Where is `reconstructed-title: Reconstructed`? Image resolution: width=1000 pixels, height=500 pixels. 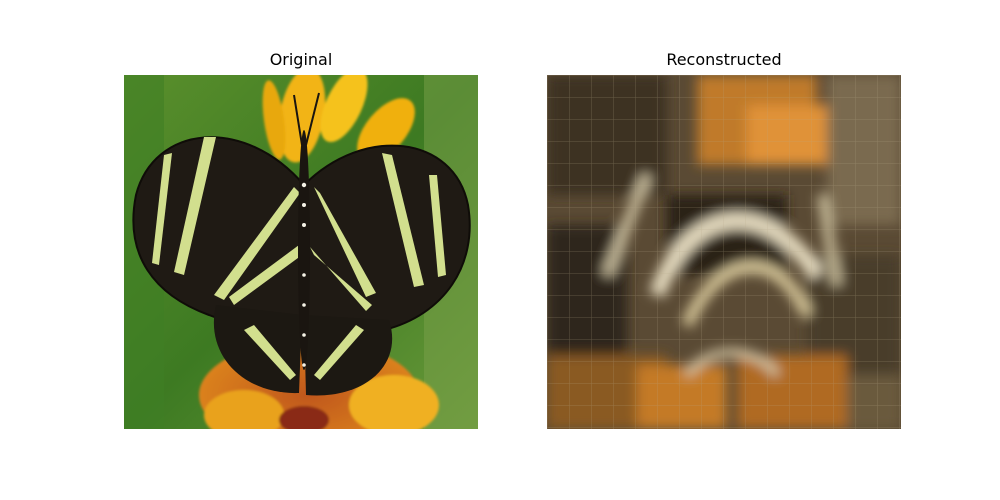 reconstructed-title: Reconstructed is located at coordinates (724, 59).